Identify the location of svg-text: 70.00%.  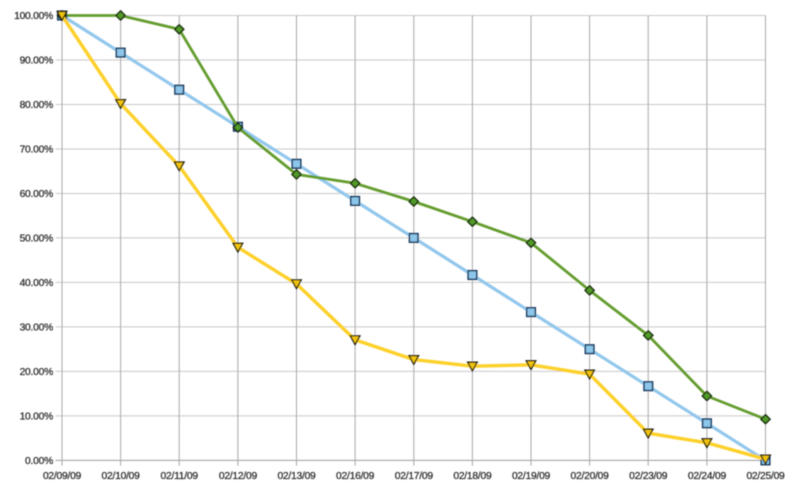
(37, 150).